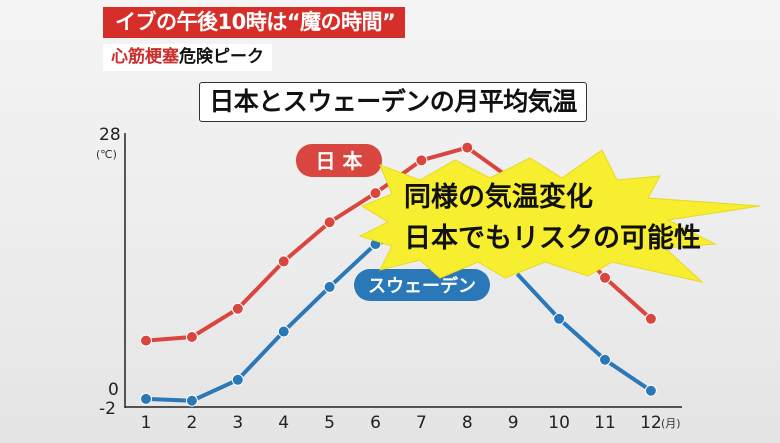 The height and width of the screenshot is (443, 780). What do you see at coordinates (375, 423) in the screenshot?
I see `x-tick-label: 6` at bounding box center [375, 423].